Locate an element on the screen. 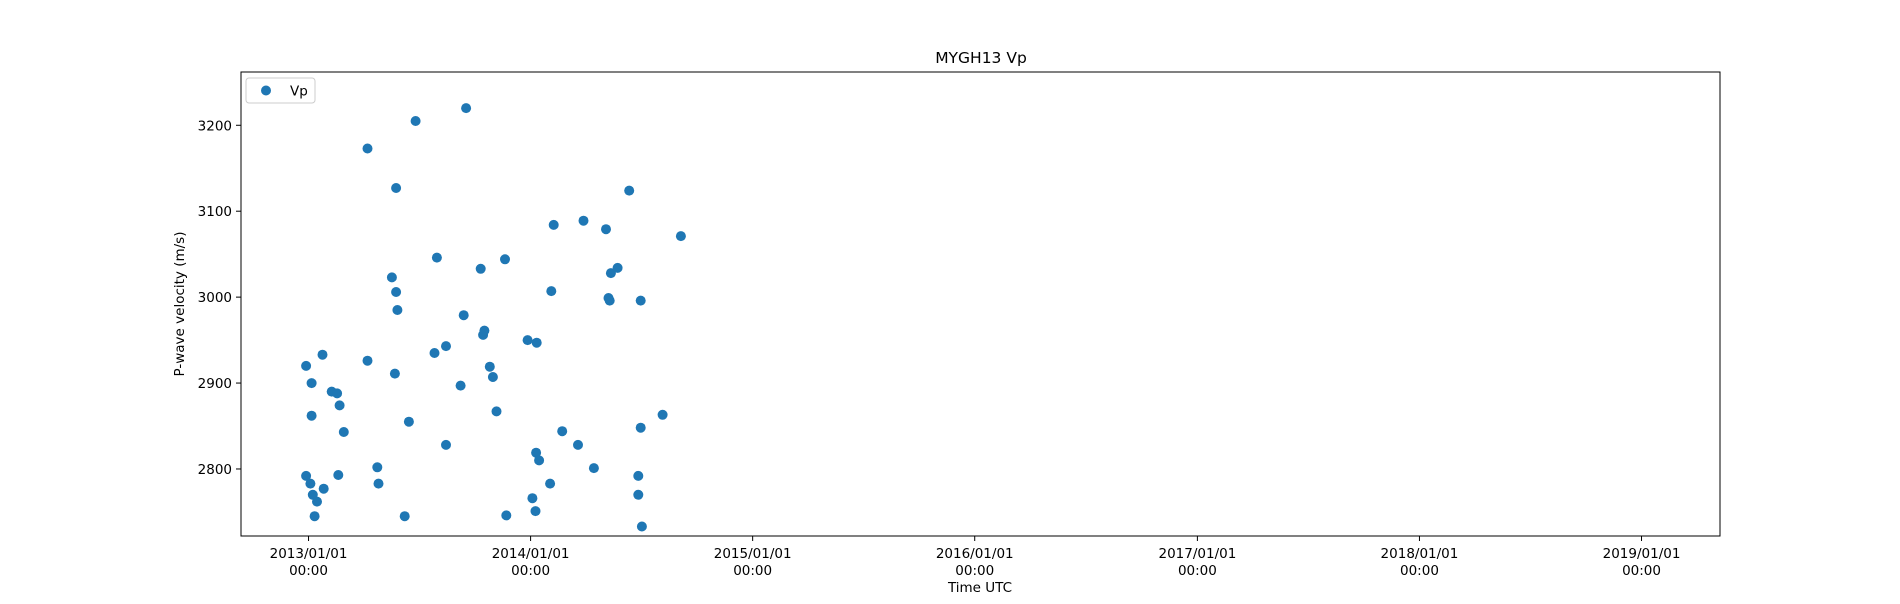 This screenshot has height=604, width=1900. y-tick-label: 2800 is located at coordinates (215, 470).